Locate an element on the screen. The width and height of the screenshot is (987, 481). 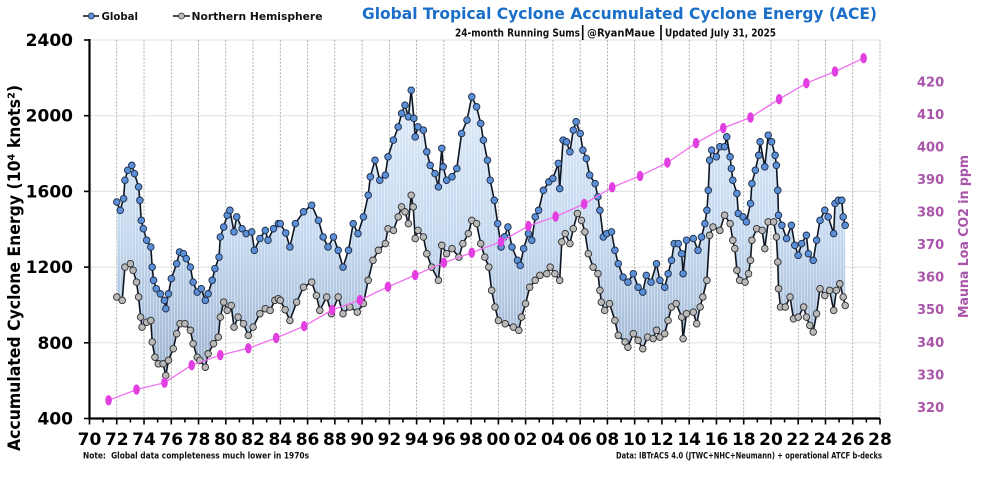
legend-label-global: Global is located at coordinates (120, 16).